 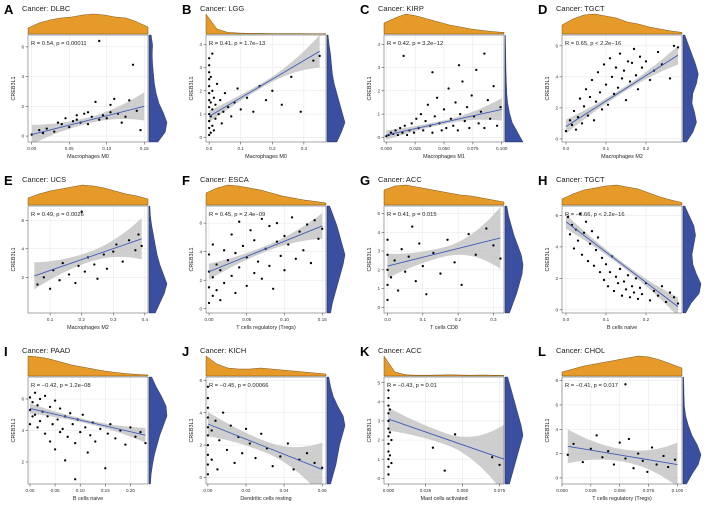 What do you see at coordinates (389, 490) in the screenshot?
I see `x-tick-label: 0.000` at bounding box center [389, 490].